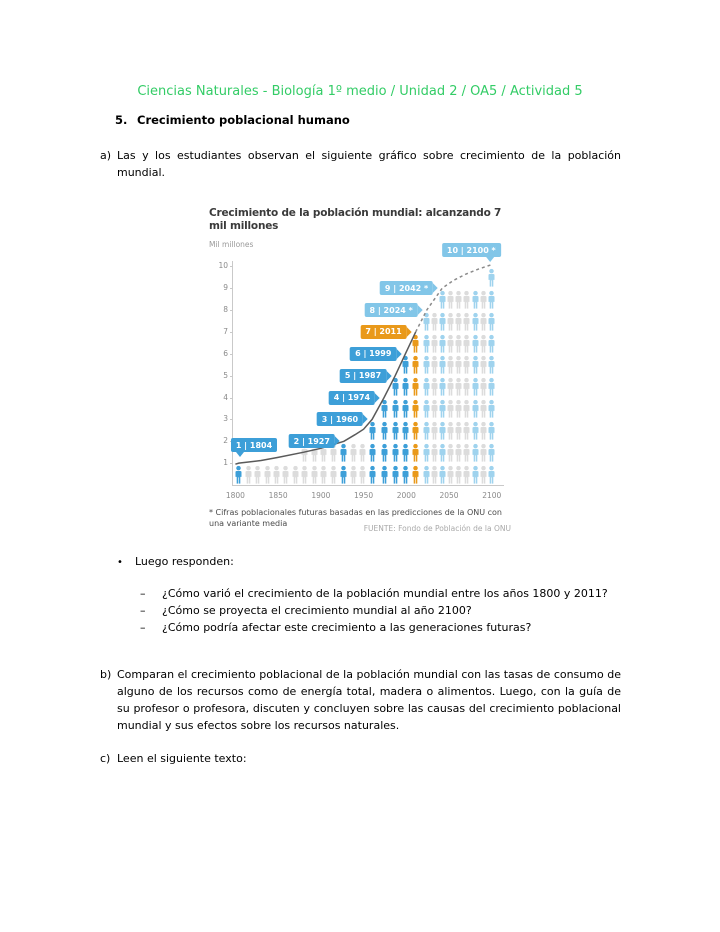  Describe the element at coordinates (232, 373) in the screenshot. I see `chart-y-axis-line` at that location.